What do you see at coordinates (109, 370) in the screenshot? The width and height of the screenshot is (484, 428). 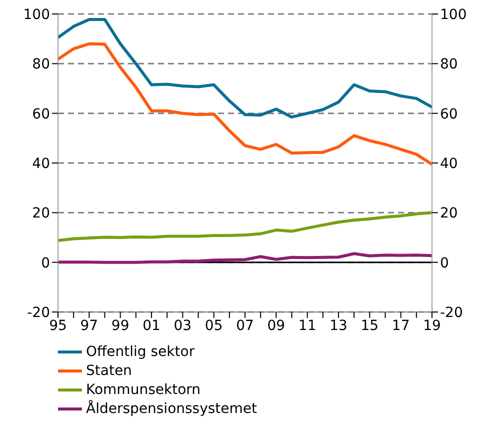 I see `legend-label: Staten` at bounding box center [109, 370].